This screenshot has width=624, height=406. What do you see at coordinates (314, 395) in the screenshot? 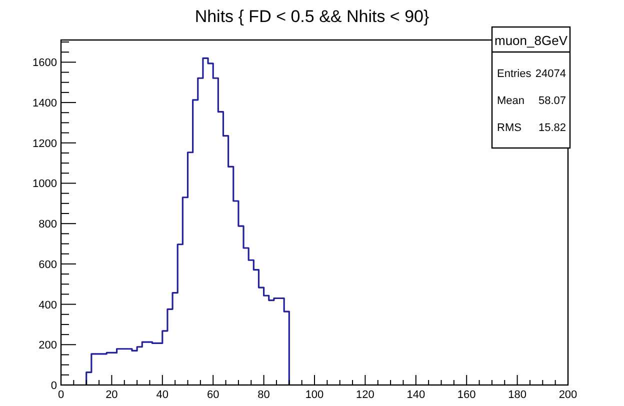
I see `x-tick-label: 100` at bounding box center [314, 395].